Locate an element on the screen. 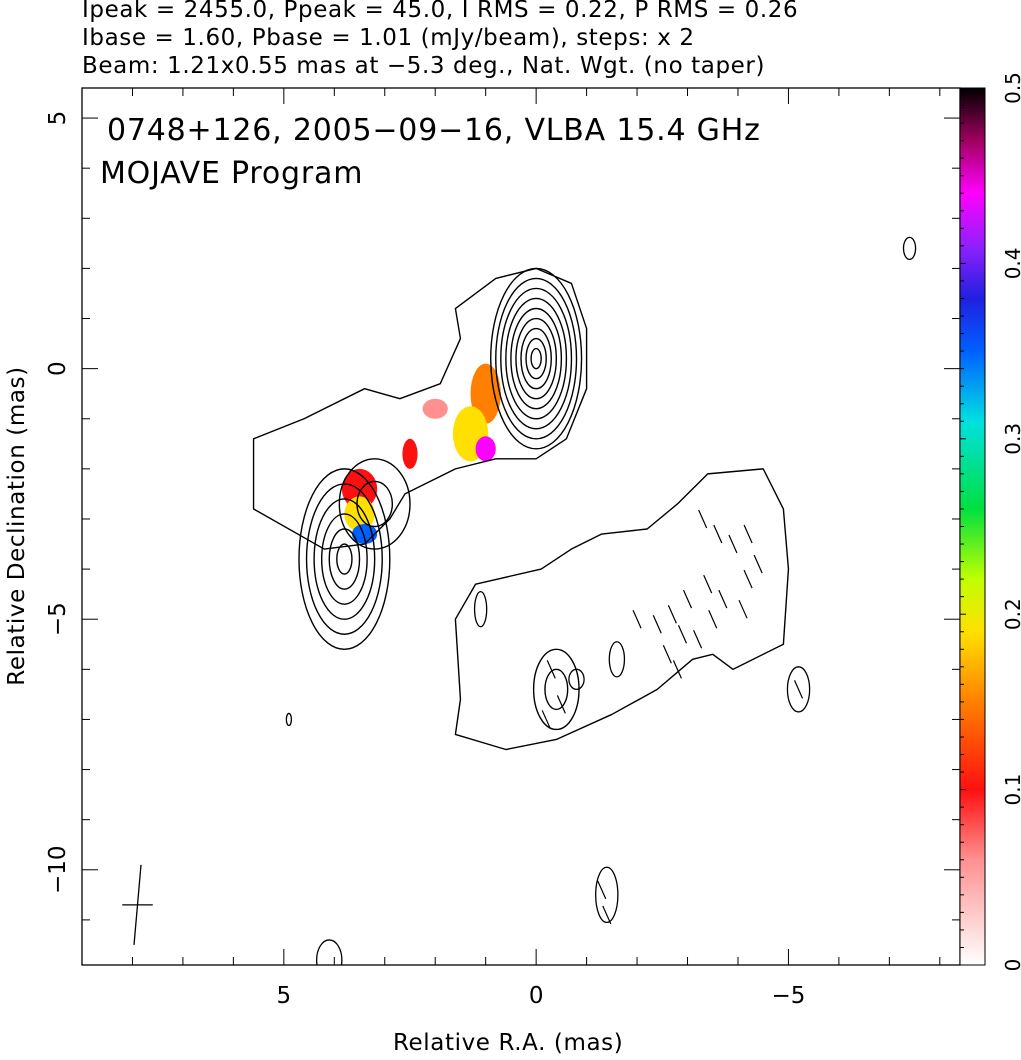 This screenshot has width=1021, height=1060. colorbar-tick-label: 0.4 is located at coordinates (1011, 263).